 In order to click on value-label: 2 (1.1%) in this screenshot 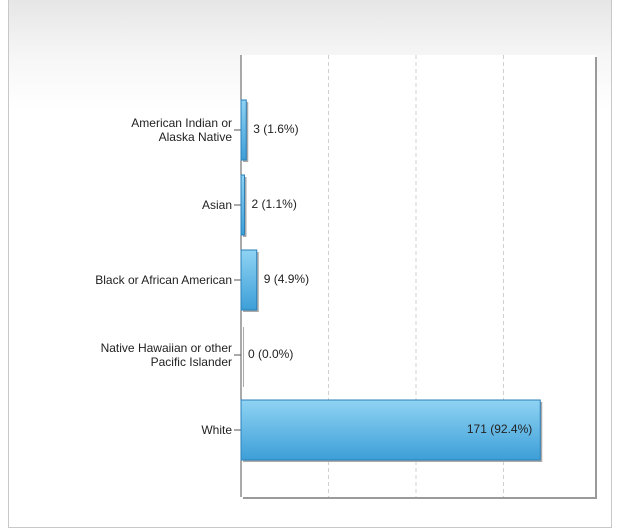, I will do `click(274, 204)`.